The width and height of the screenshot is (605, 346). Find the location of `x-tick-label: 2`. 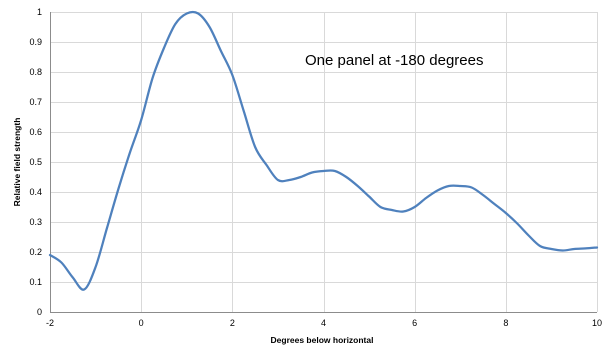

x-tick-label: 2 is located at coordinates (232, 323).